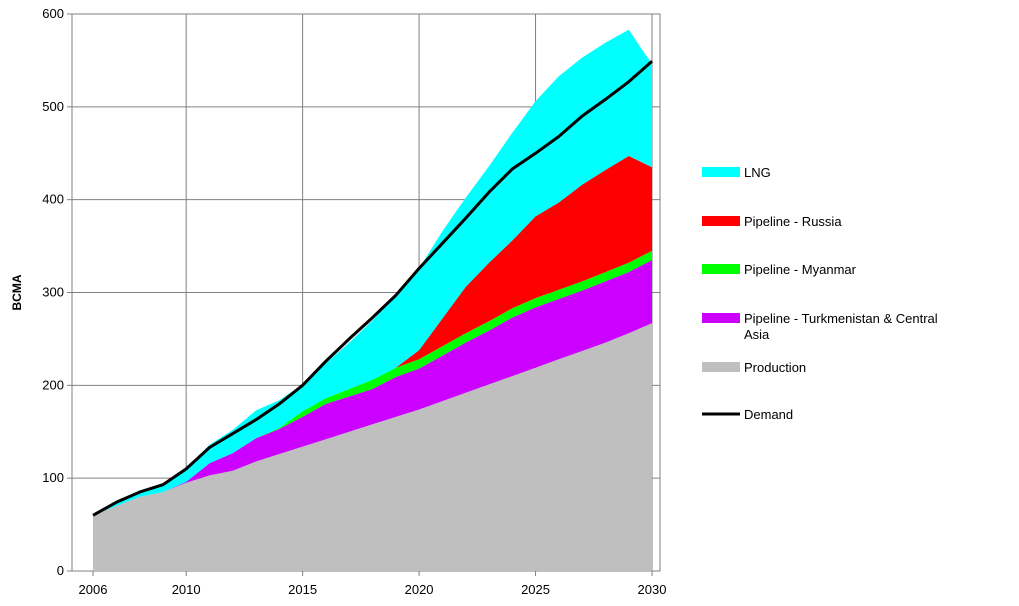 The width and height of the screenshot is (1019, 606). Describe the element at coordinates (60, 570) in the screenshot. I see `y-tick-label: 0` at that location.